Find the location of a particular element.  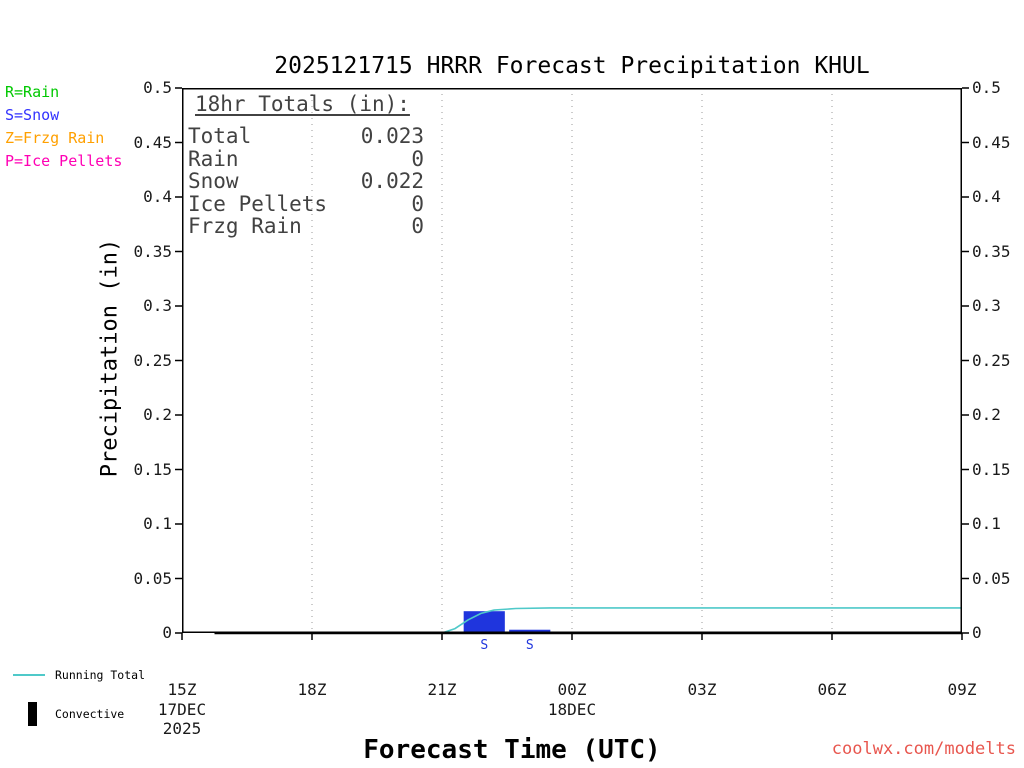

x-tick-label: 09Z is located at coordinates (962, 689).